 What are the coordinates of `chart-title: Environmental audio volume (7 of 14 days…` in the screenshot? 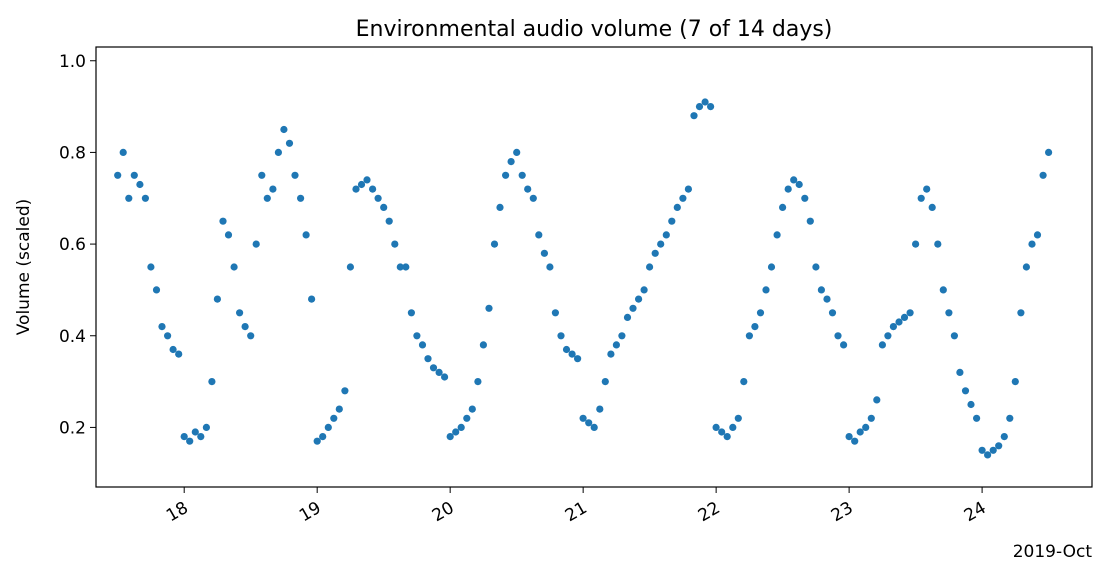 It's located at (594, 29).